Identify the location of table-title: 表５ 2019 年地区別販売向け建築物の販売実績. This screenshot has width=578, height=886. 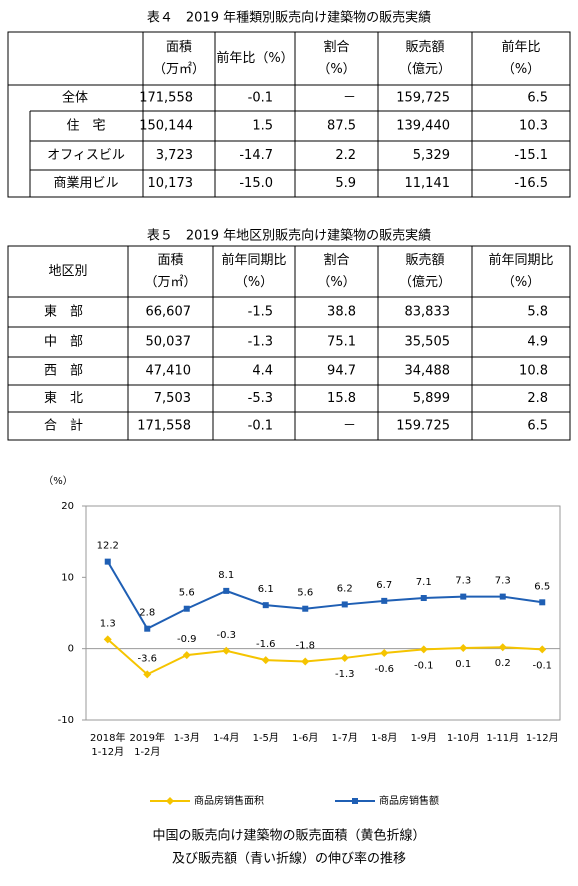
(289, 236).